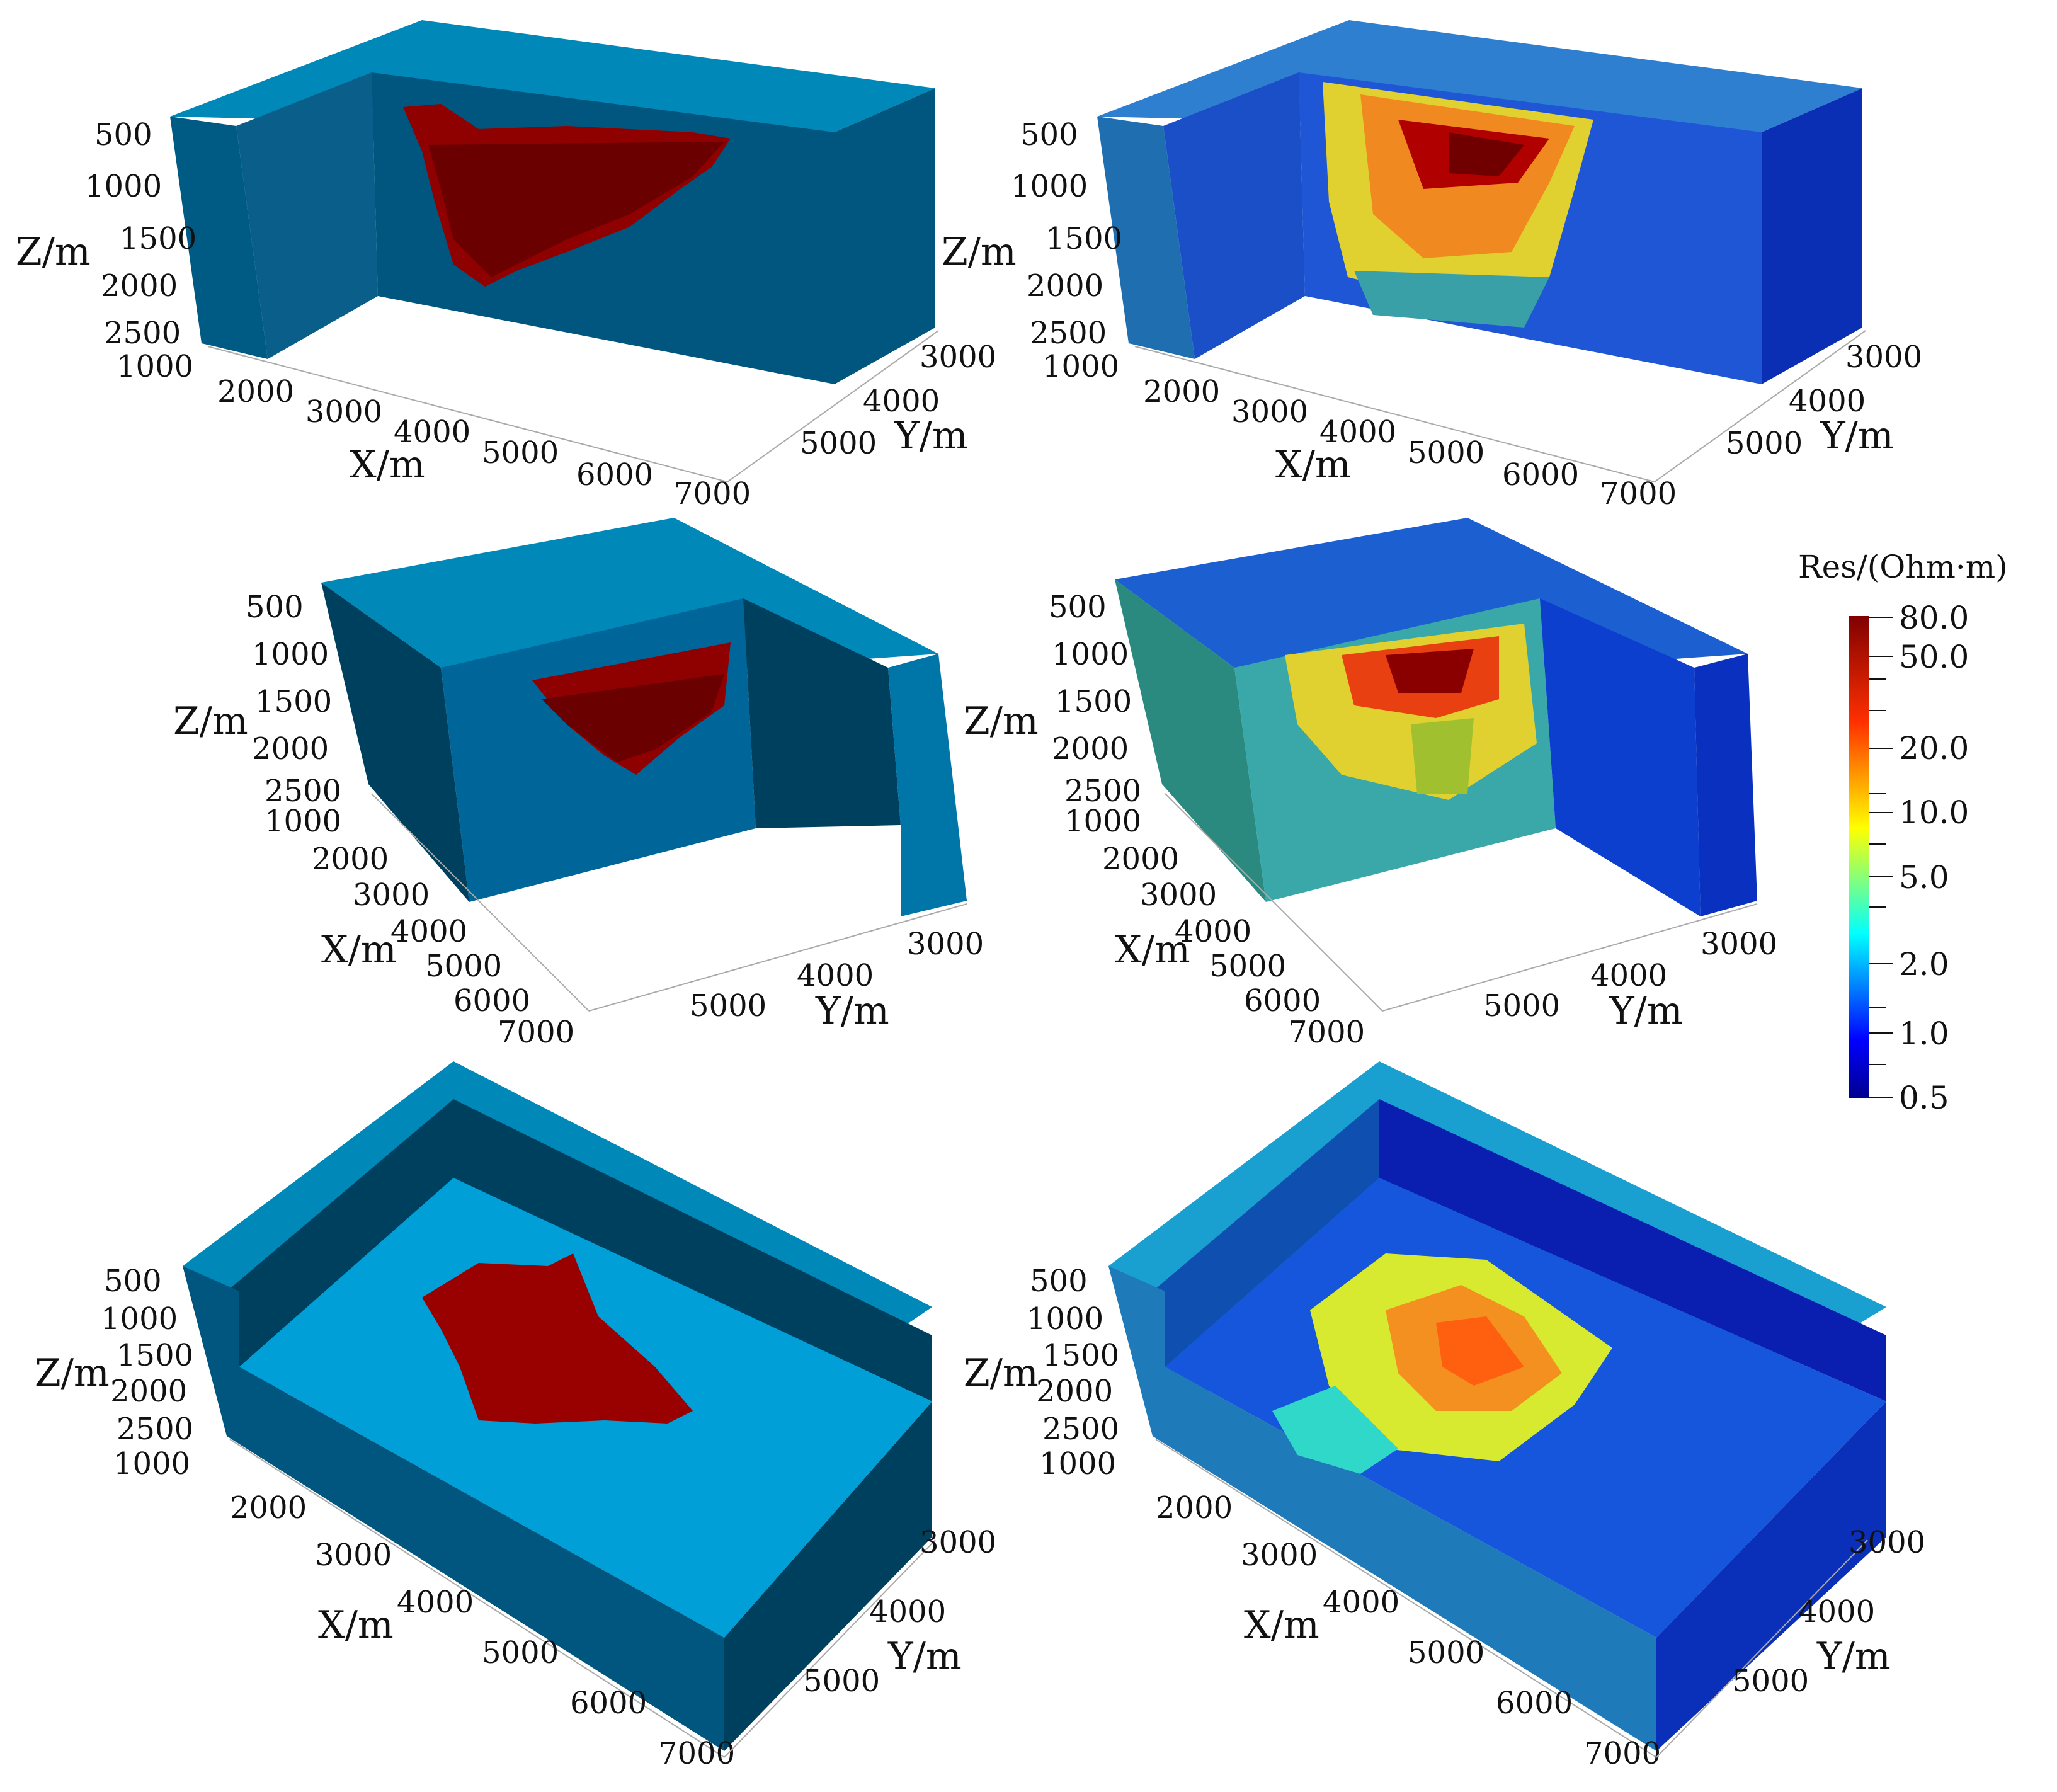 Image resolution: width=2057 pixels, height=1792 pixels. I want to click on ticks-y-r1c2: 3000 4000 5000 Y/m, so click(1788, 406).